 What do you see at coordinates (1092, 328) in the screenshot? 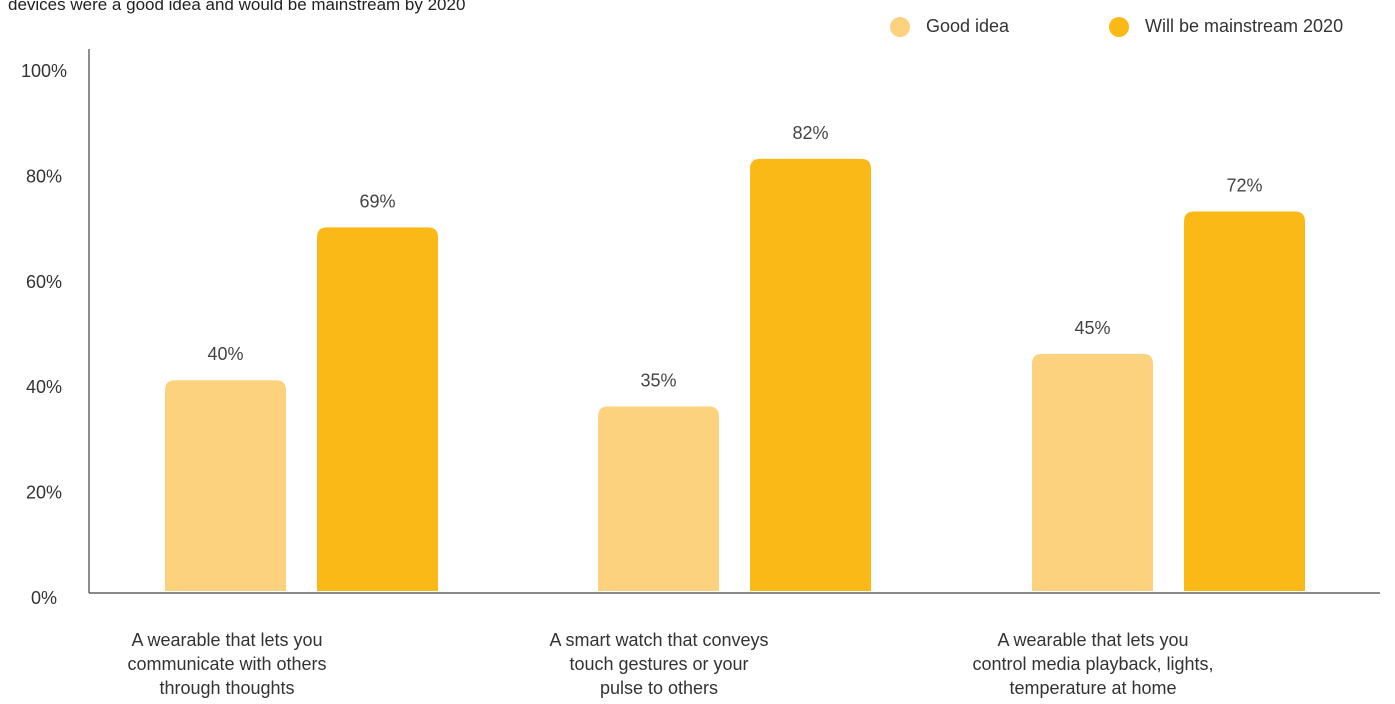
I see `value-label-good-idea-3: 45%` at bounding box center [1092, 328].